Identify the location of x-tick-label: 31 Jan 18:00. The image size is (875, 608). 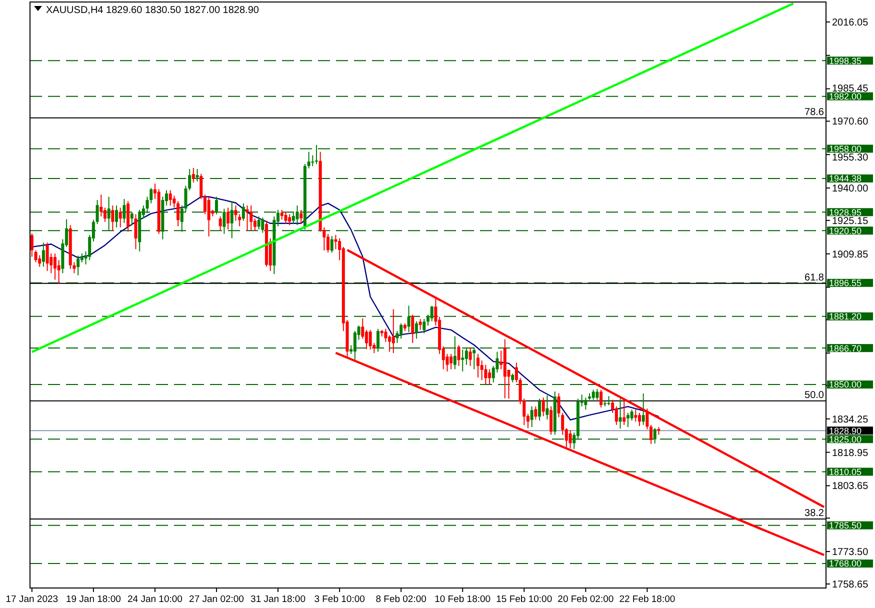
(278, 599).